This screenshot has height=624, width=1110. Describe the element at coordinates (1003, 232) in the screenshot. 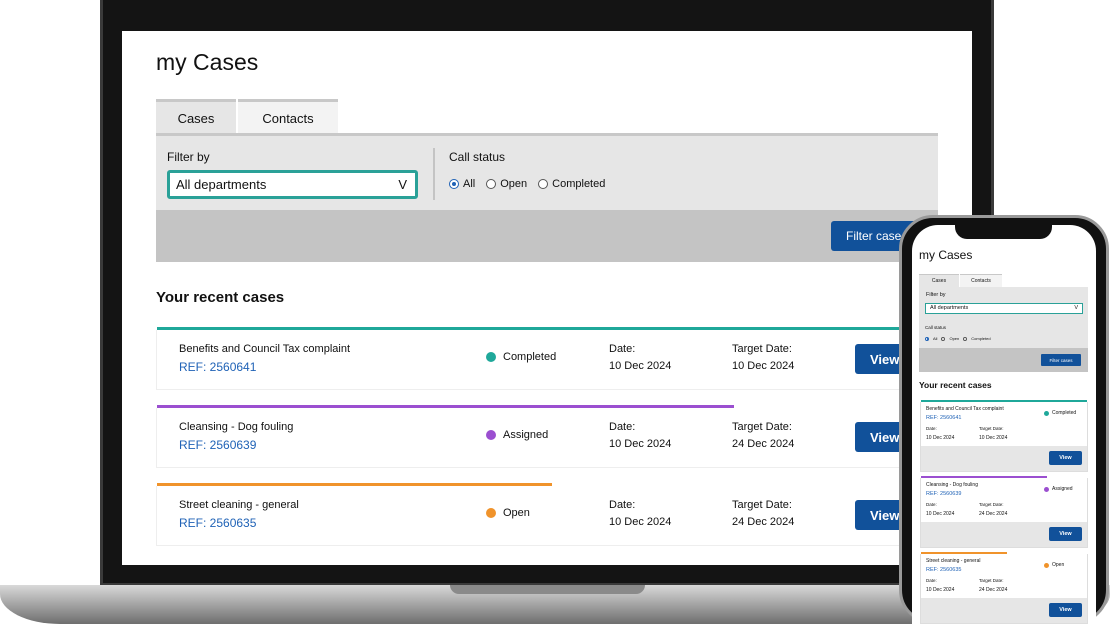

I see `phone-notch` at that location.